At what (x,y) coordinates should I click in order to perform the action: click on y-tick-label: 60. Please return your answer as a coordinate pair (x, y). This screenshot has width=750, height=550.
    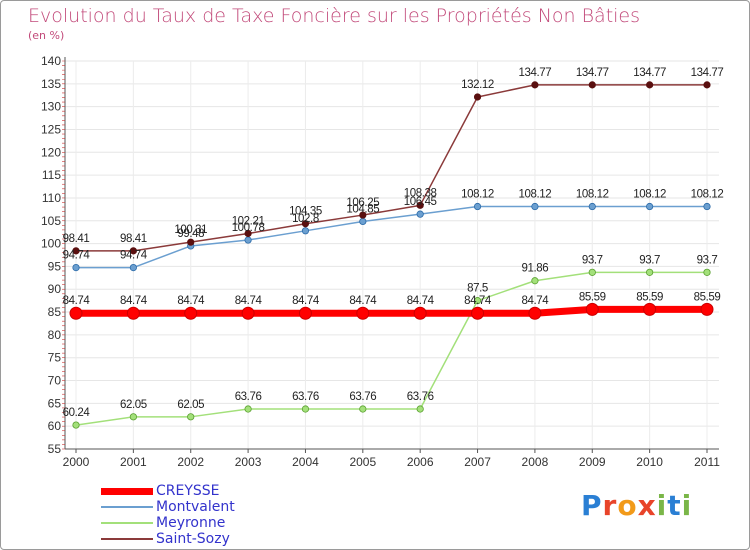
    Looking at the image, I should click on (55, 426).